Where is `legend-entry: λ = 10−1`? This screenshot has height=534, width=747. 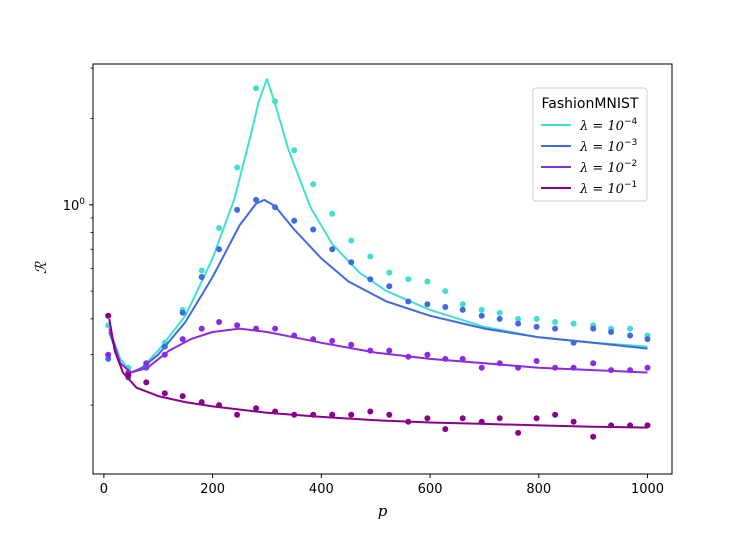
legend-entry: λ = 10−1 is located at coordinates (589, 188).